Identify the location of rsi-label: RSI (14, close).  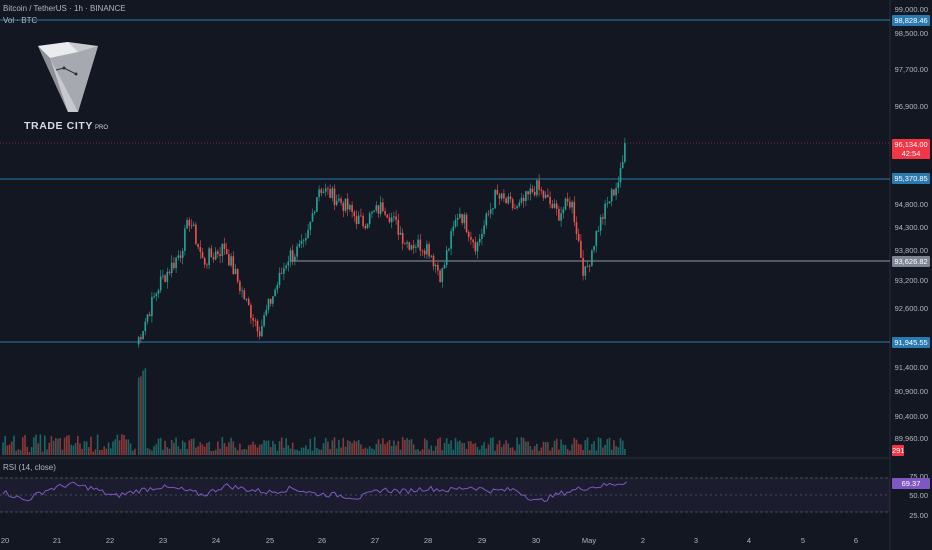
(29, 467).